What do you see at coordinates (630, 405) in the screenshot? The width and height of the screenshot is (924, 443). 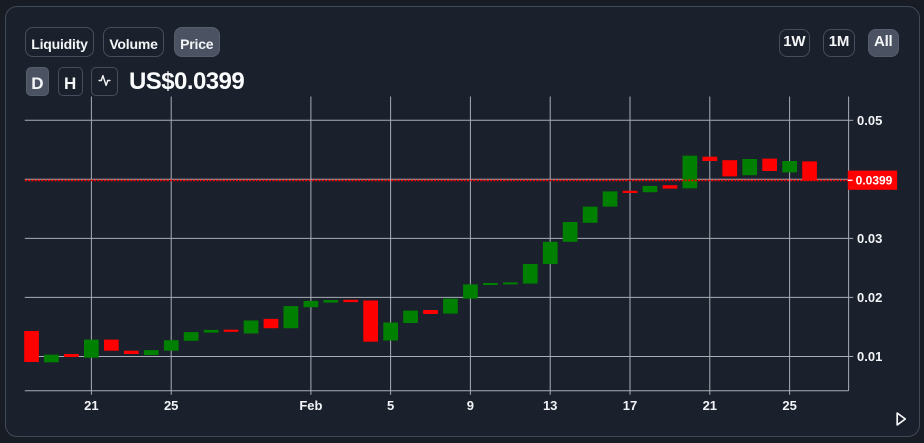 I see `svg-text: 17` at bounding box center [630, 405].